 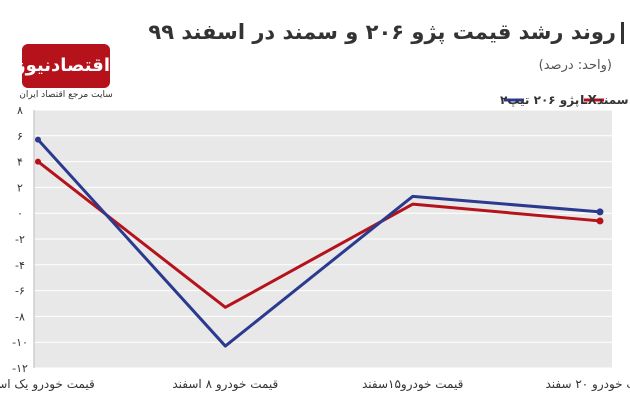 What do you see at coordinates (20, 316) in the screenshot?
I see `y-tick-label: -۸` at bounding box center [20, 316].